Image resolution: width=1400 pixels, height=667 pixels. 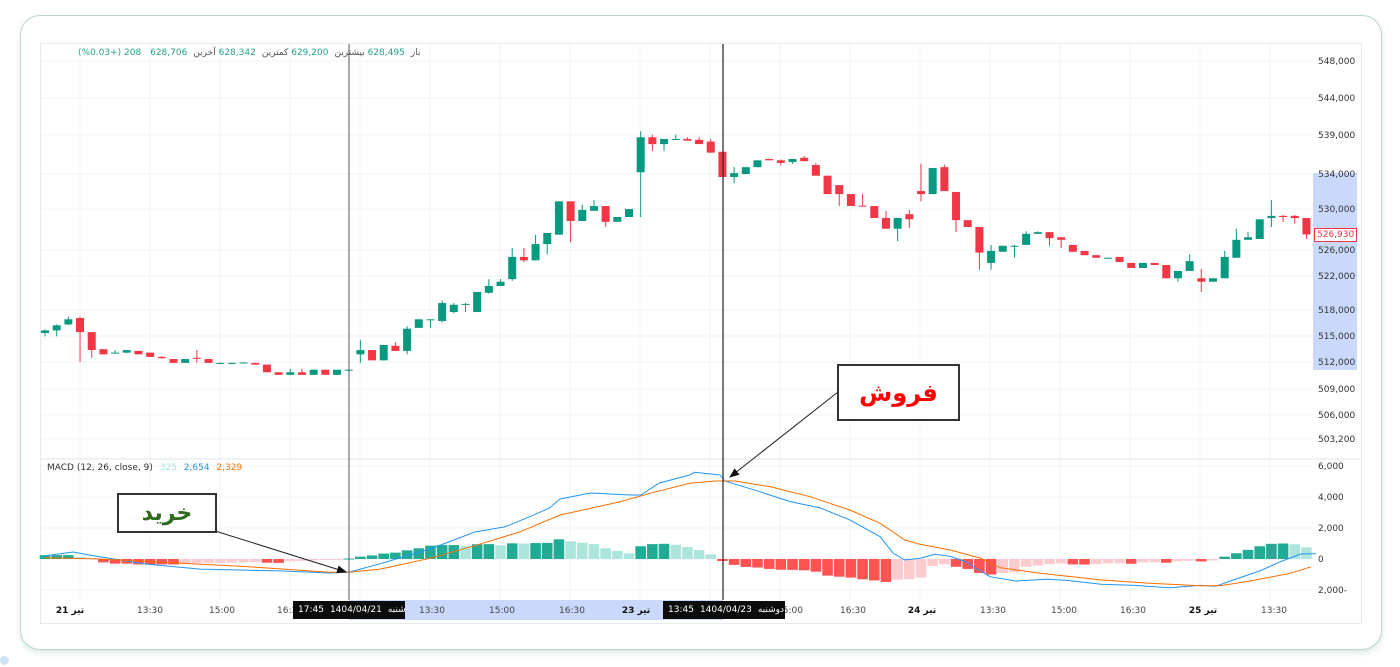 I want to click on time-tick-label: 21 تیر, so click(x=70, y=611).